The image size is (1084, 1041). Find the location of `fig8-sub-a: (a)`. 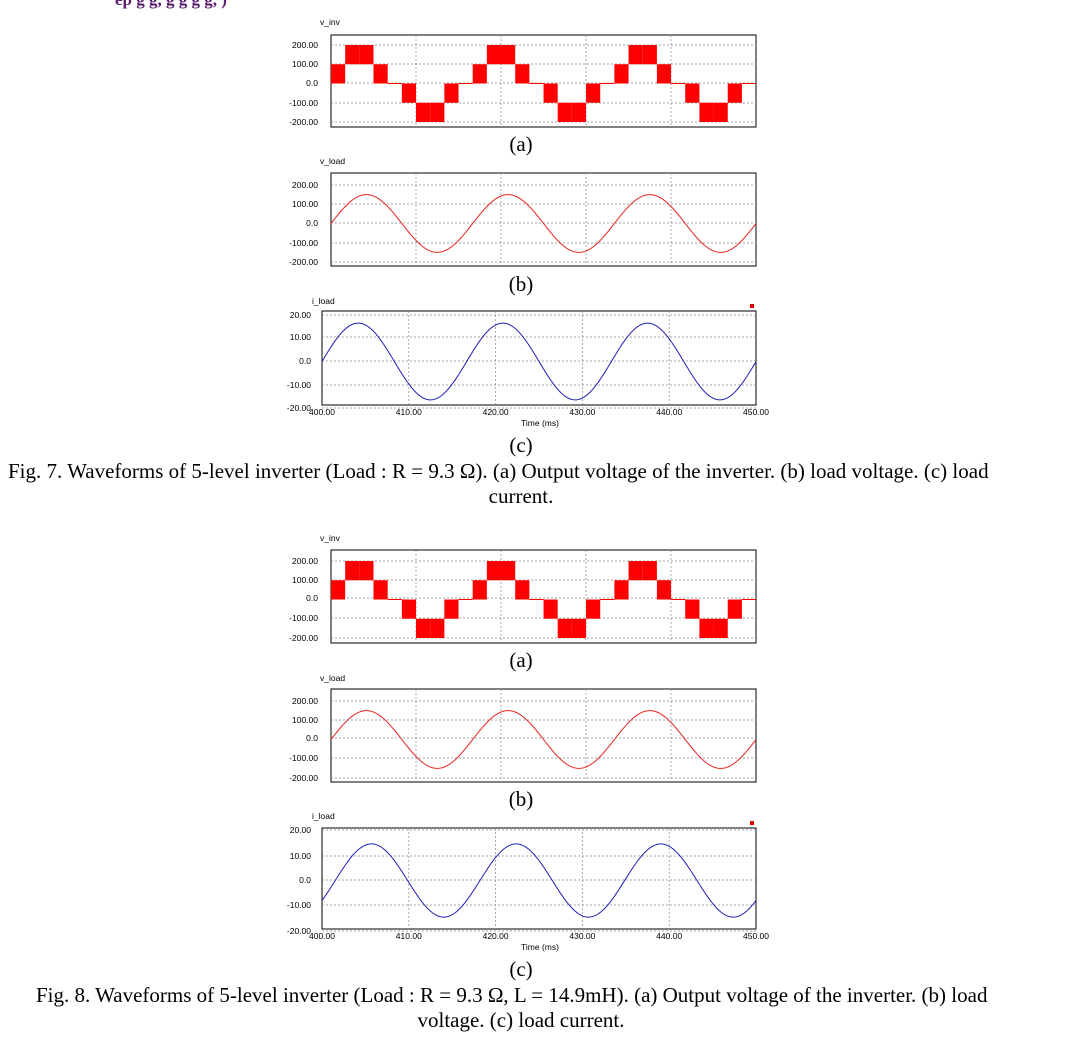

fig8-sub-a: (a) is located at coordinates (520, 660).